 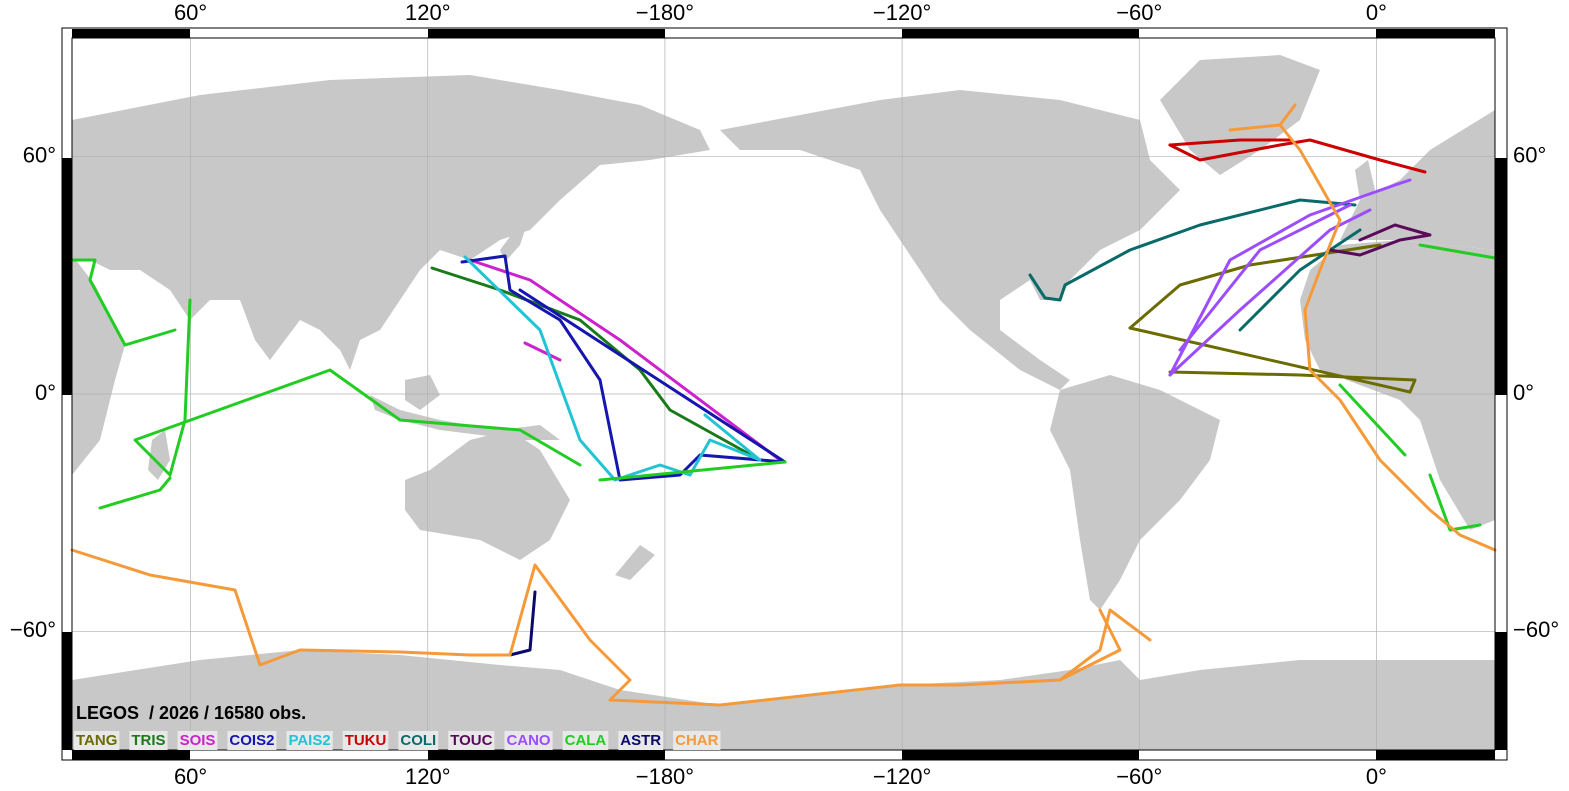 I want to click on legend-label: TOUC, so click(x=471, y=740).